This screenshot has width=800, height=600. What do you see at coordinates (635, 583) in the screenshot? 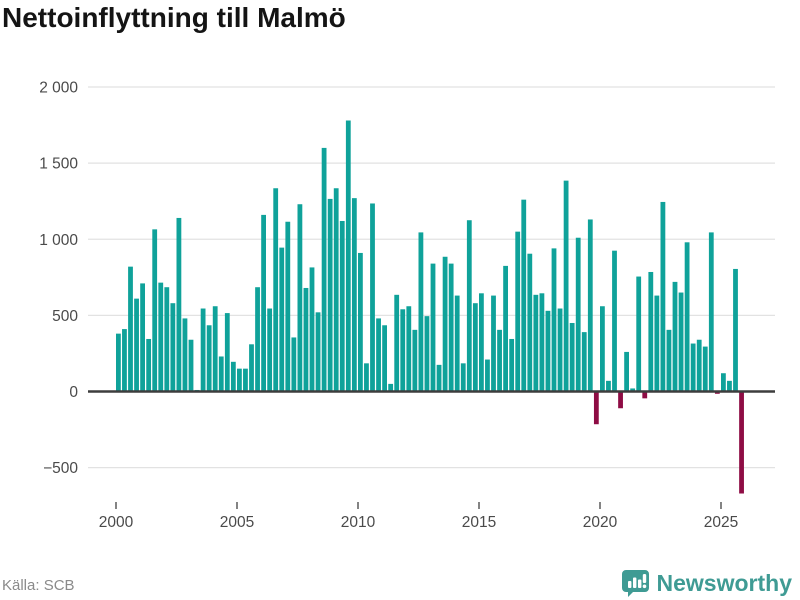
I see `newsworthy-icon` at bounding box center [635, 583].